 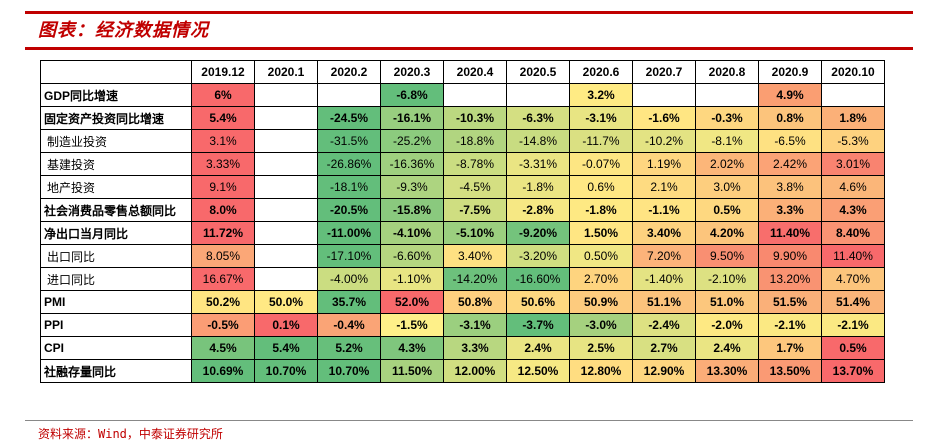 I want to click on data-cell: -1.10%, so click(x=412, y=279).